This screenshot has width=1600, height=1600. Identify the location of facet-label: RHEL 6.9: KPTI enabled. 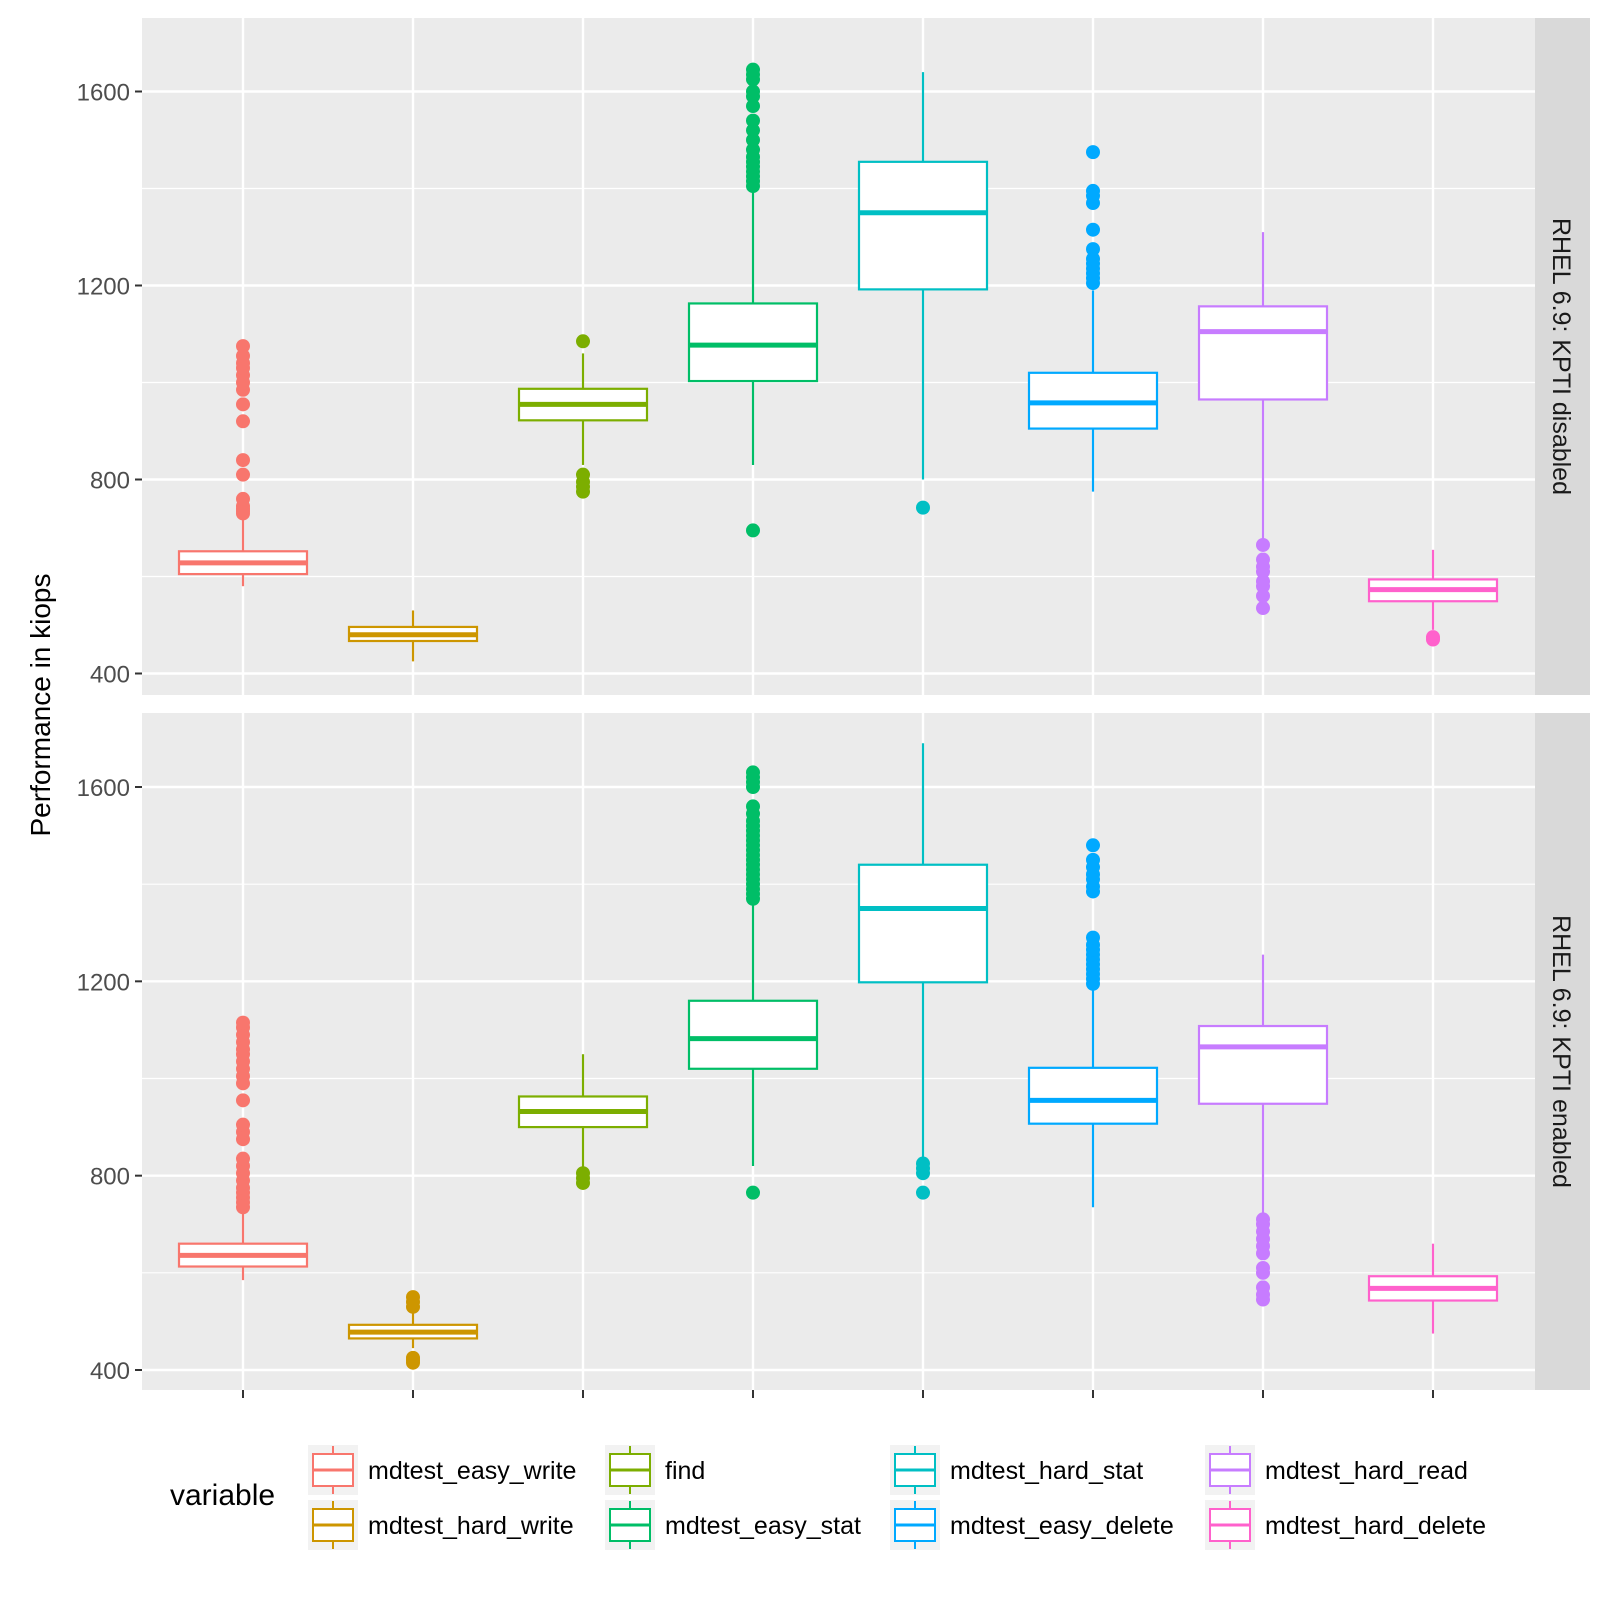
(1561, 1051).